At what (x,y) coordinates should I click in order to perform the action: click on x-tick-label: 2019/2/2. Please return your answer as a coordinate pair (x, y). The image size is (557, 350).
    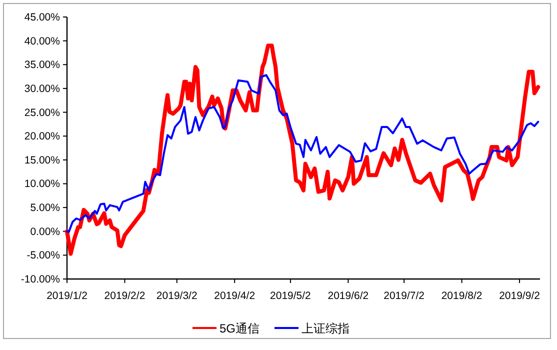
    Looking at the image, I should click on (125, 296).